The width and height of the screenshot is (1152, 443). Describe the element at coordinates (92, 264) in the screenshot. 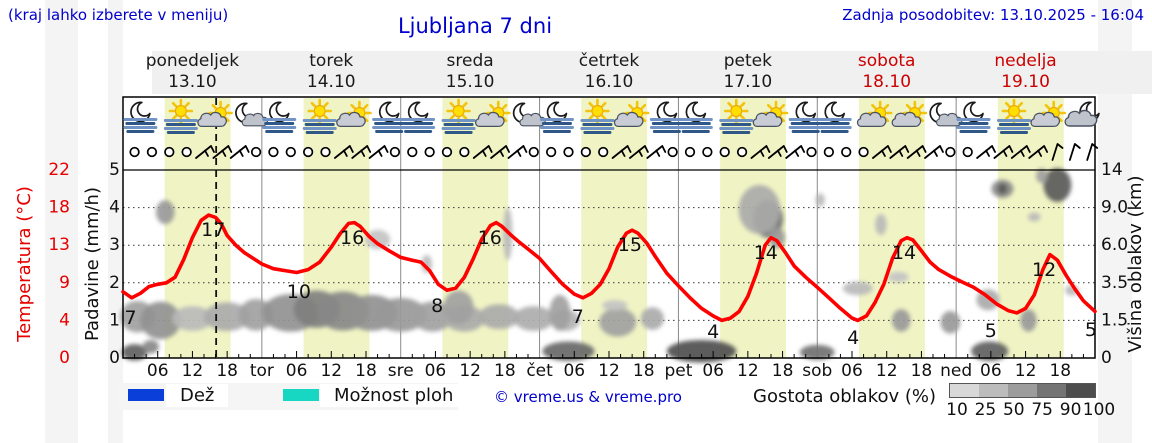

I see `precipitation-axis-title: Padavine (mm/h)` at that location.